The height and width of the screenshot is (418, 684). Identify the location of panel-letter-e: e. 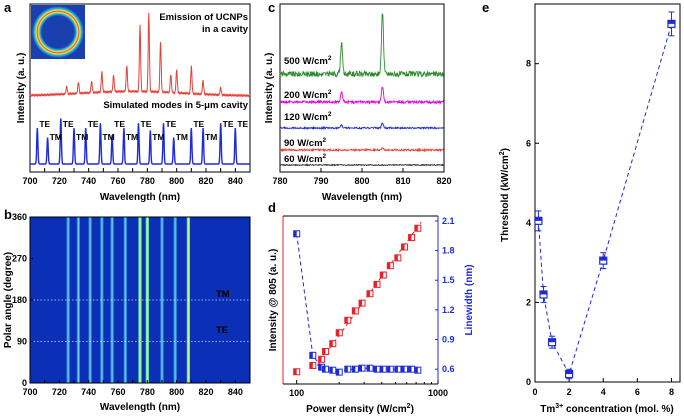
(485, 7).